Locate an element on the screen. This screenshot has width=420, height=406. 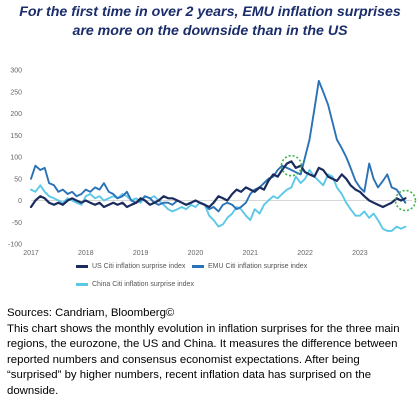
legend-label-china: China Citi inflation surprise index is located at coordinates (143, 284).